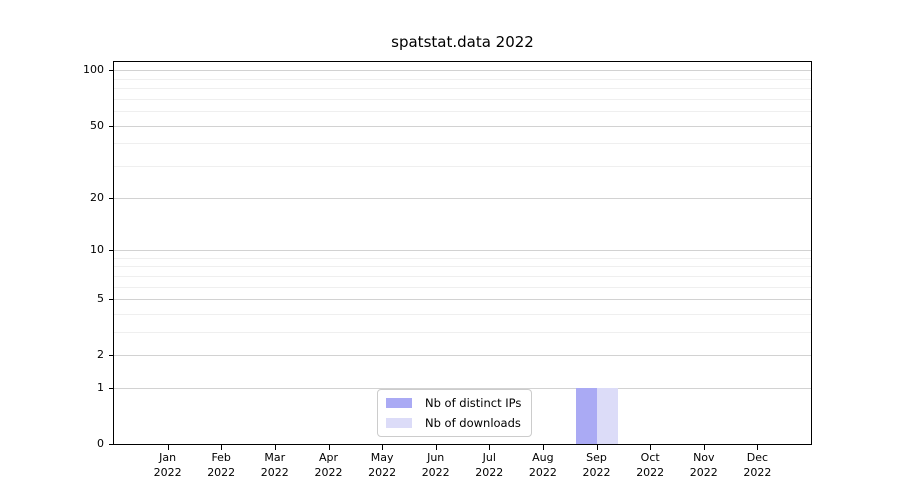  I want to click on x-tick-month: Aug, so click(543, 457).